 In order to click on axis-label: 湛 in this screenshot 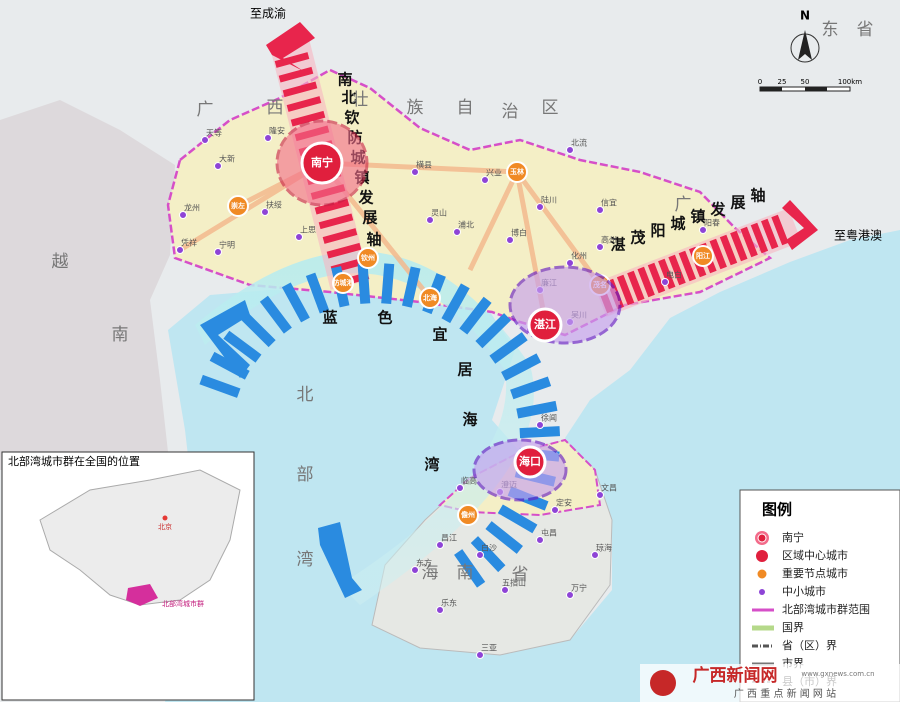, I will do `click(617, 245)`.